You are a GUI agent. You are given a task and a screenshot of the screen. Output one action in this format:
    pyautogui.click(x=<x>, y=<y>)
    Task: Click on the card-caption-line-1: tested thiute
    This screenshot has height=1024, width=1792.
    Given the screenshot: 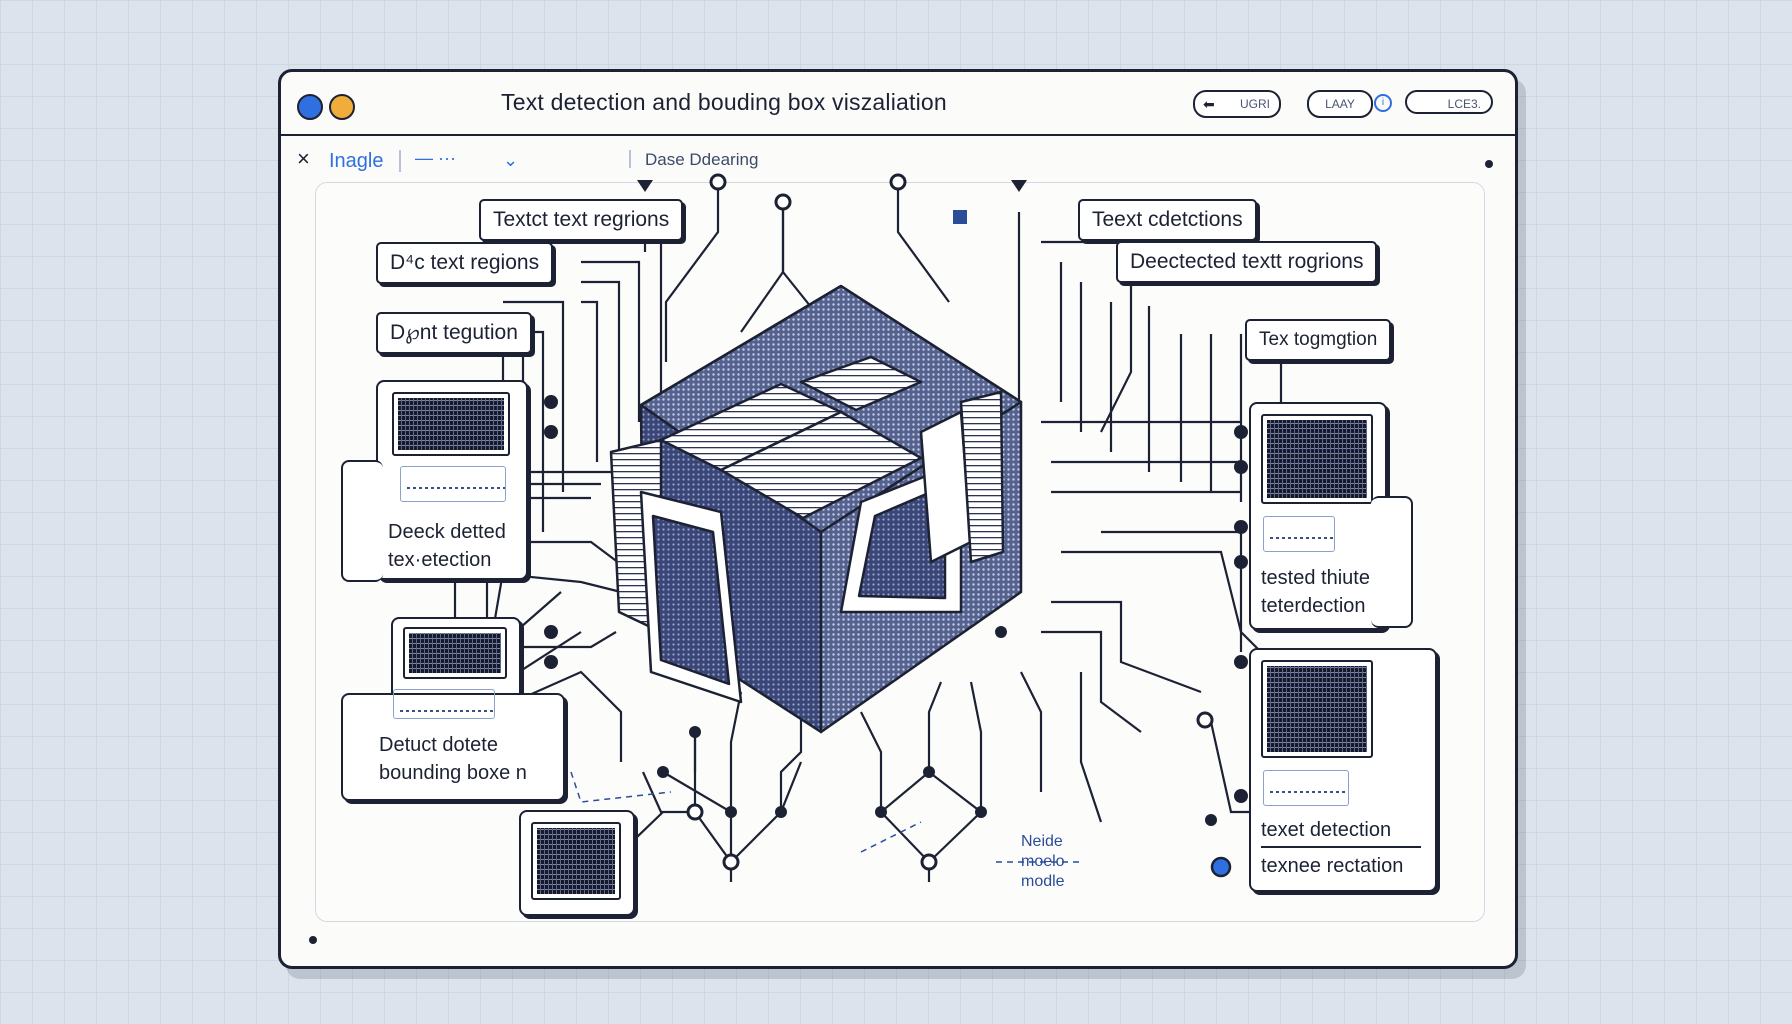 What is the action you would take?
    pyautogui.click(x=1315, y=578)
    